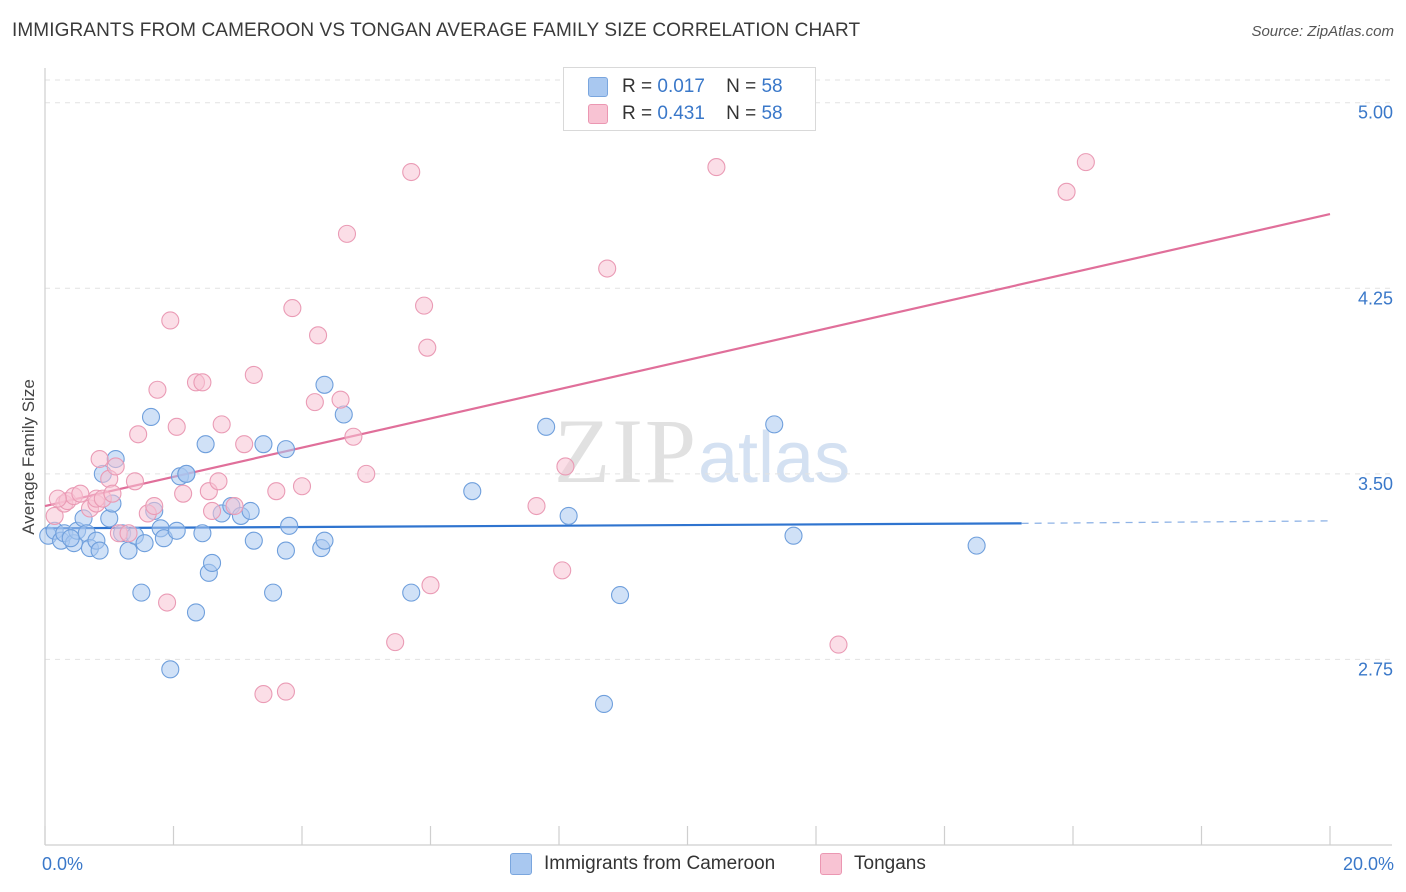  I want to click on y-tick-label: 4.25, so click(1375, 298).